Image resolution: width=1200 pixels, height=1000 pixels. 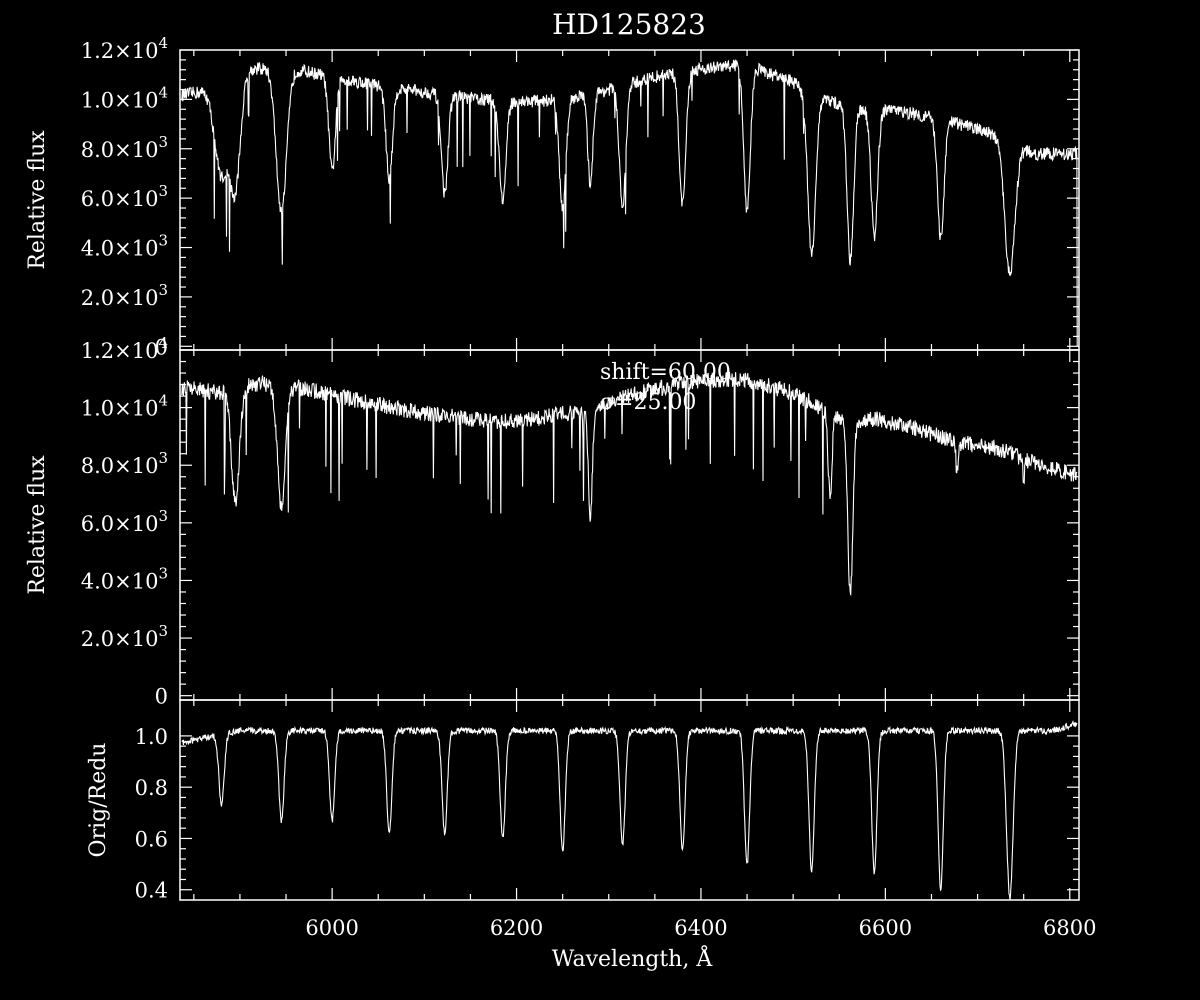 What do you see at coordinates (648, 402) in the screenshot?
I see `annotation-sigma: σ=25.00` at bounding box center [648, 402].